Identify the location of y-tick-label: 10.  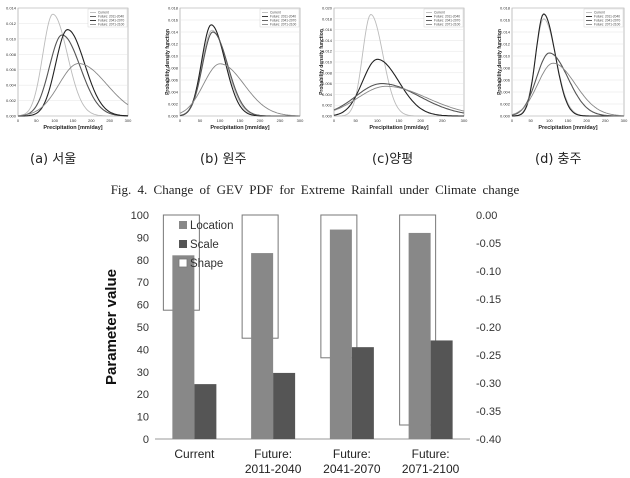
(143, 418).